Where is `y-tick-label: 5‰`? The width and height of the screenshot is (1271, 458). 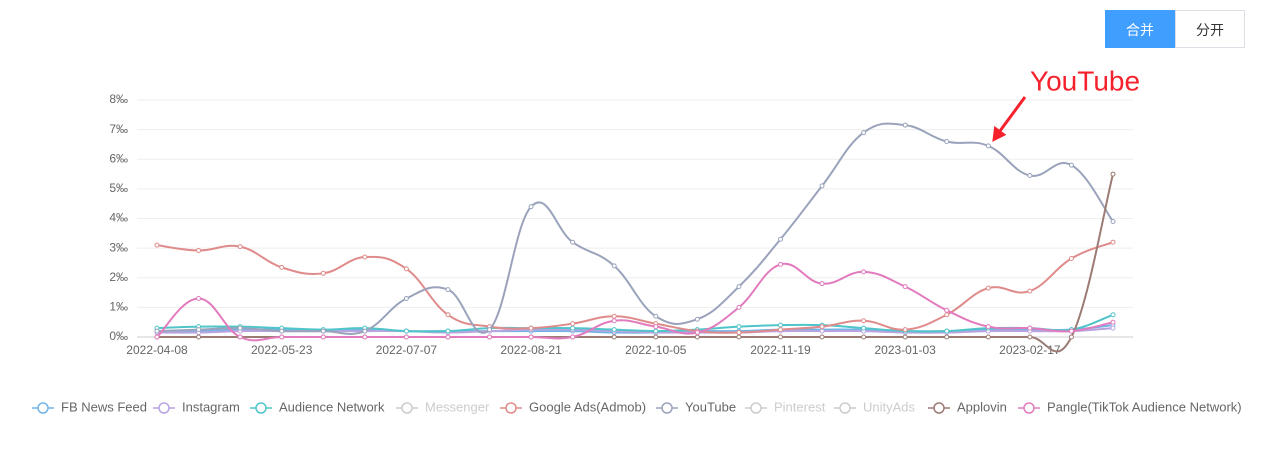 y-tick-label: 5‰ is located at coordinates (118, 188).